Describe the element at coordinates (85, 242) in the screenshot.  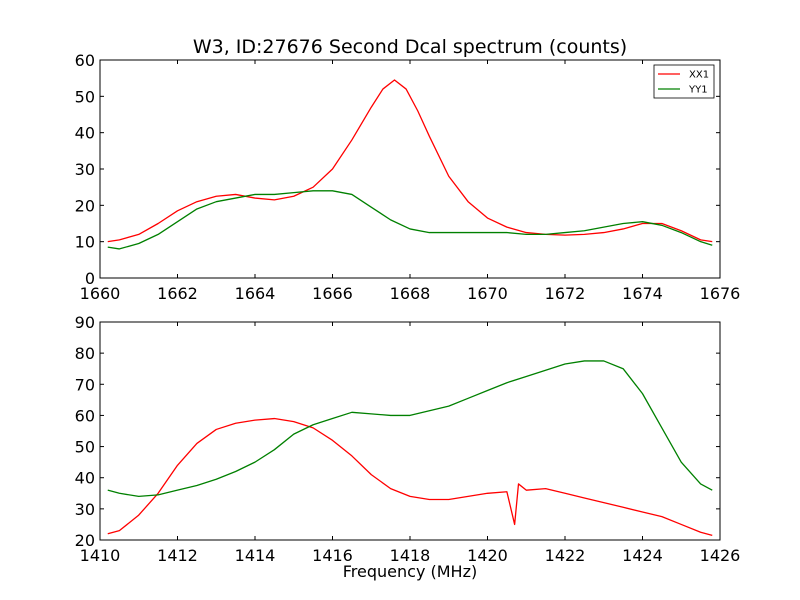
I see `y-tick-label: 10` at that location.